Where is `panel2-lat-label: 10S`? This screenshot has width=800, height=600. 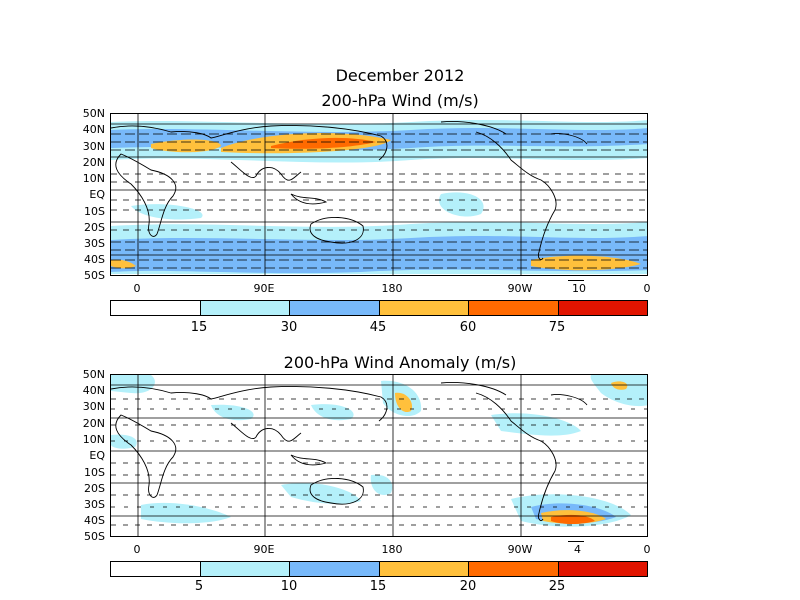 panel2-lat-label: 10S is located at coordinates (94, 472).